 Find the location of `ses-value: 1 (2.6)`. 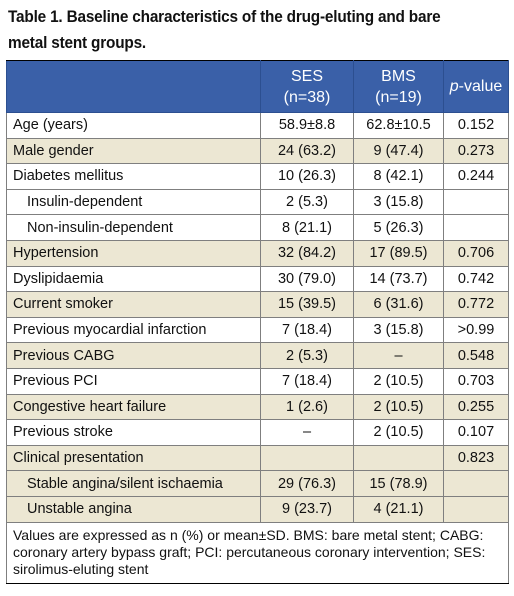

ses-value: 1 (2.6) is located at coordinates (307, 407).